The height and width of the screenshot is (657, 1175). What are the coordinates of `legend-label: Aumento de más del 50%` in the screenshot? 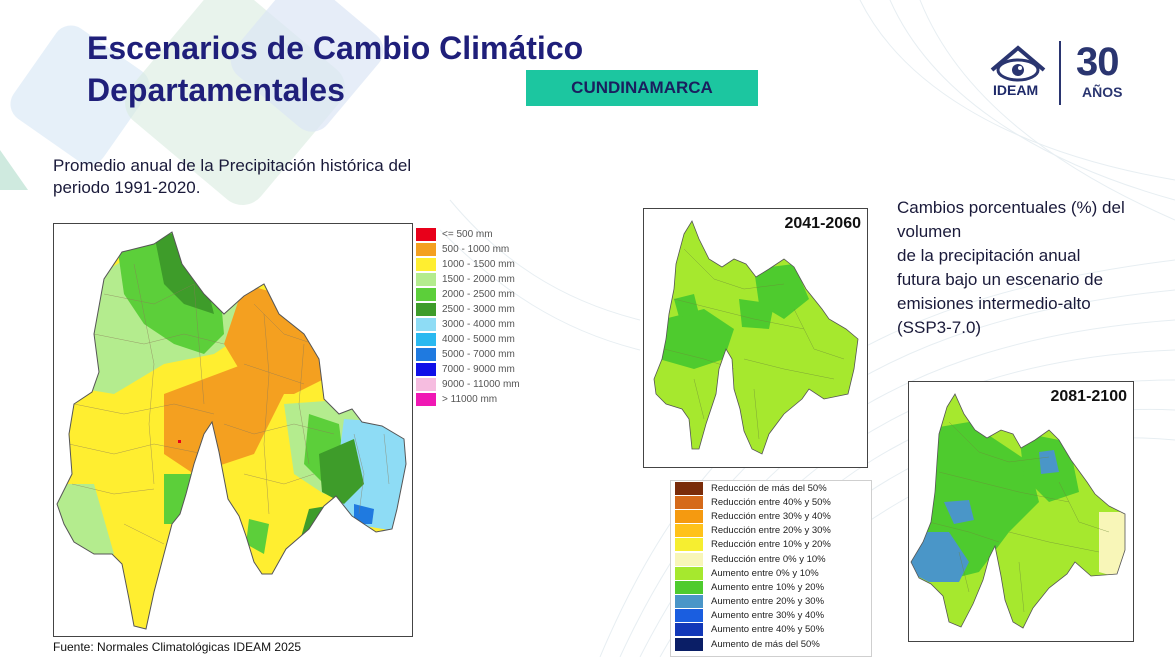 It's located at (765, 644).